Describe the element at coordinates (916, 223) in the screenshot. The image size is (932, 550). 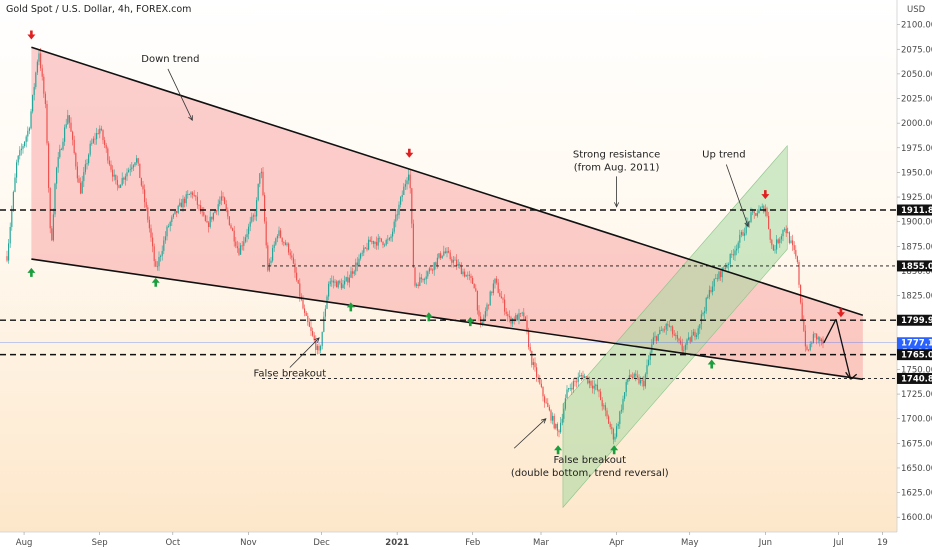
I see `y-tick-label: 1900.00` at that location.